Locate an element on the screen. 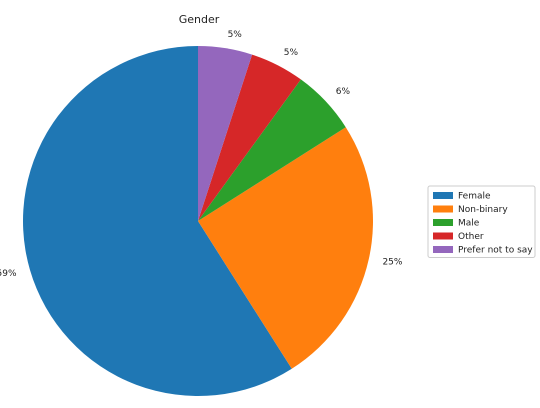  chart-title: Gender is located at coordinates (199, 19).